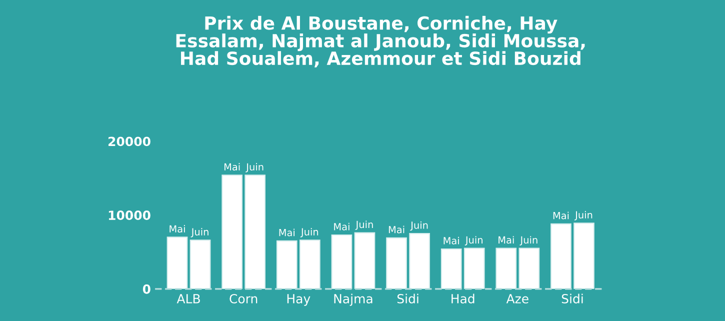 This screenshot has height=321, width=725. Describe the element at coordinates (463, 299) in the screenshot. I see `x-tick-label: Had` at that location.